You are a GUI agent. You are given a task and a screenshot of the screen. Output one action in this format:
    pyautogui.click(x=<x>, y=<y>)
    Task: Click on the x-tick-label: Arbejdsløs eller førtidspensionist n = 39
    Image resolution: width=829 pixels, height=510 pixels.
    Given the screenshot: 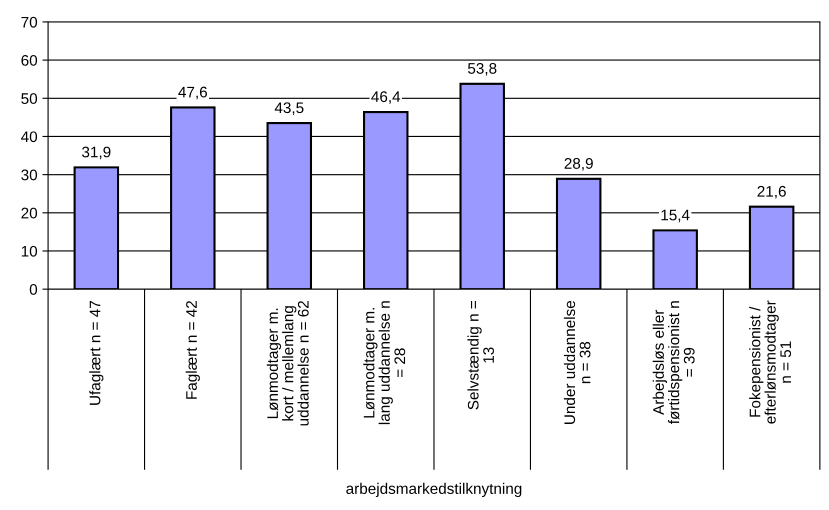 What is the action you would take?
    pyautogui.click(x=673, y=362)
    